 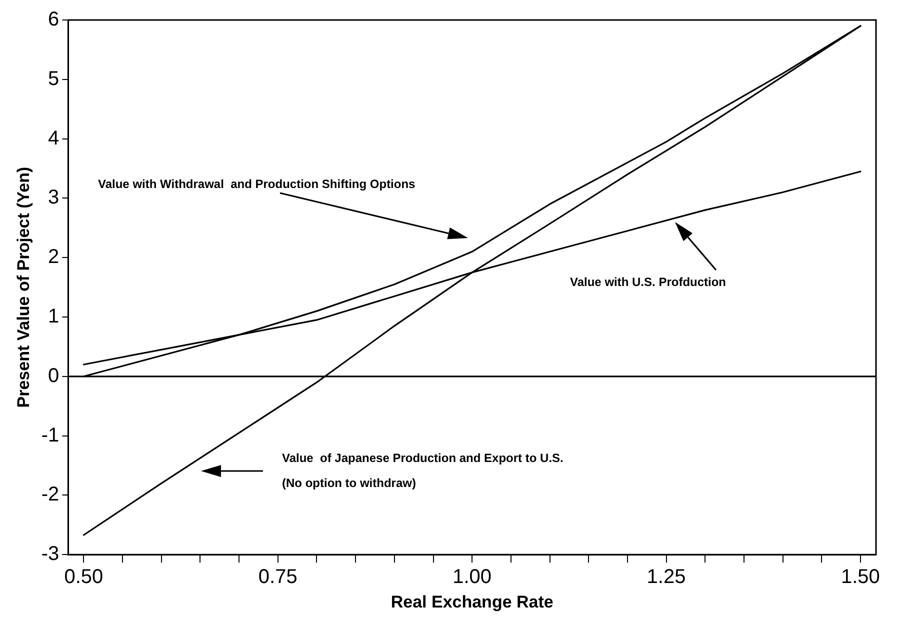 What do you see at coordinates (648, 282) in the screenshot?
I see `annotation: Value with U.S. Profduction` at bounding box center [648, 282].